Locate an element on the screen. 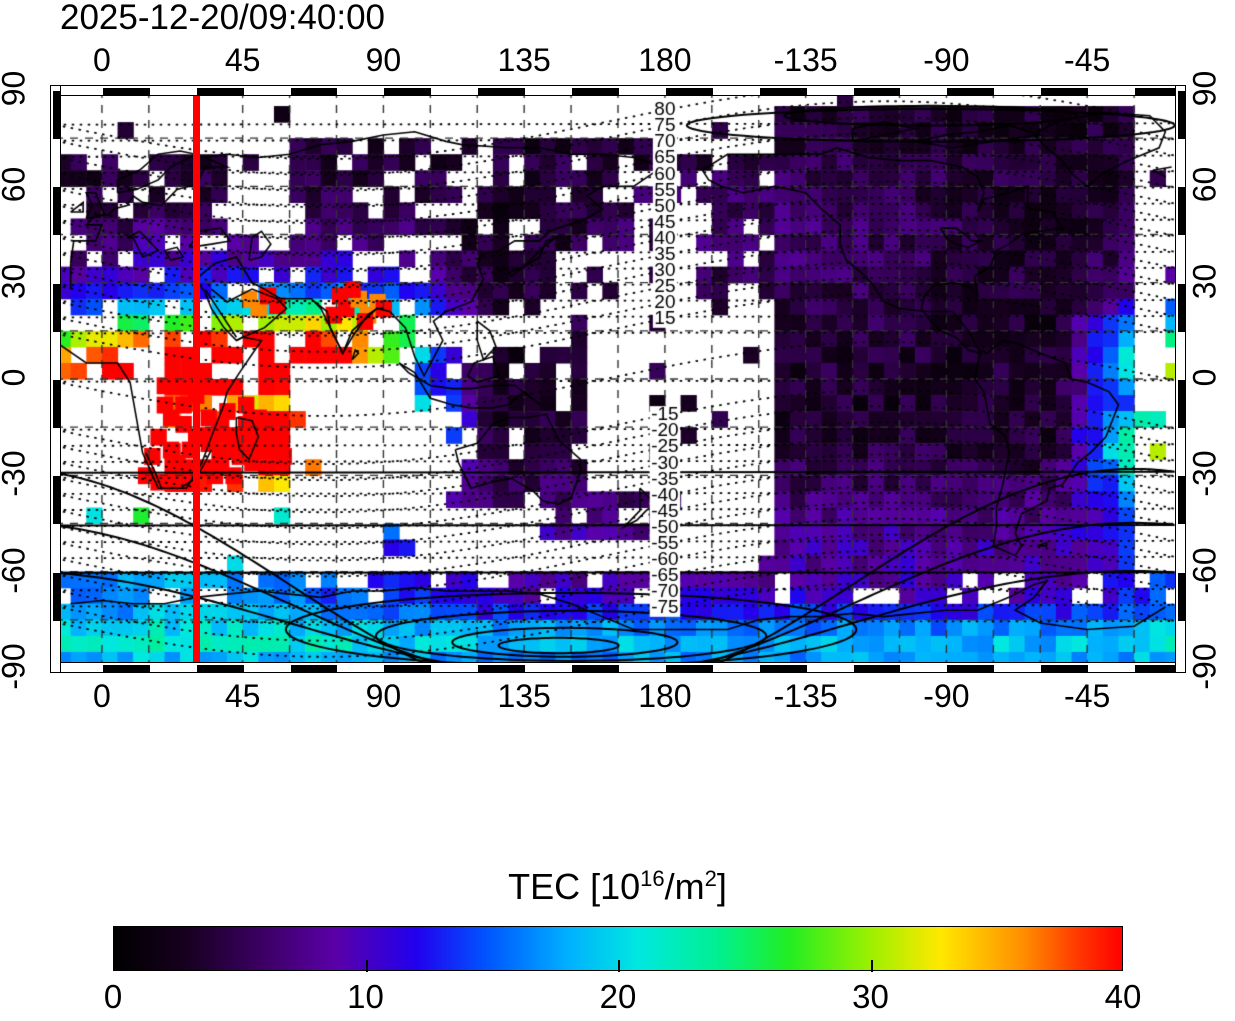  colorbar-title-exponent: 16 is located at coordinates (652, 878).